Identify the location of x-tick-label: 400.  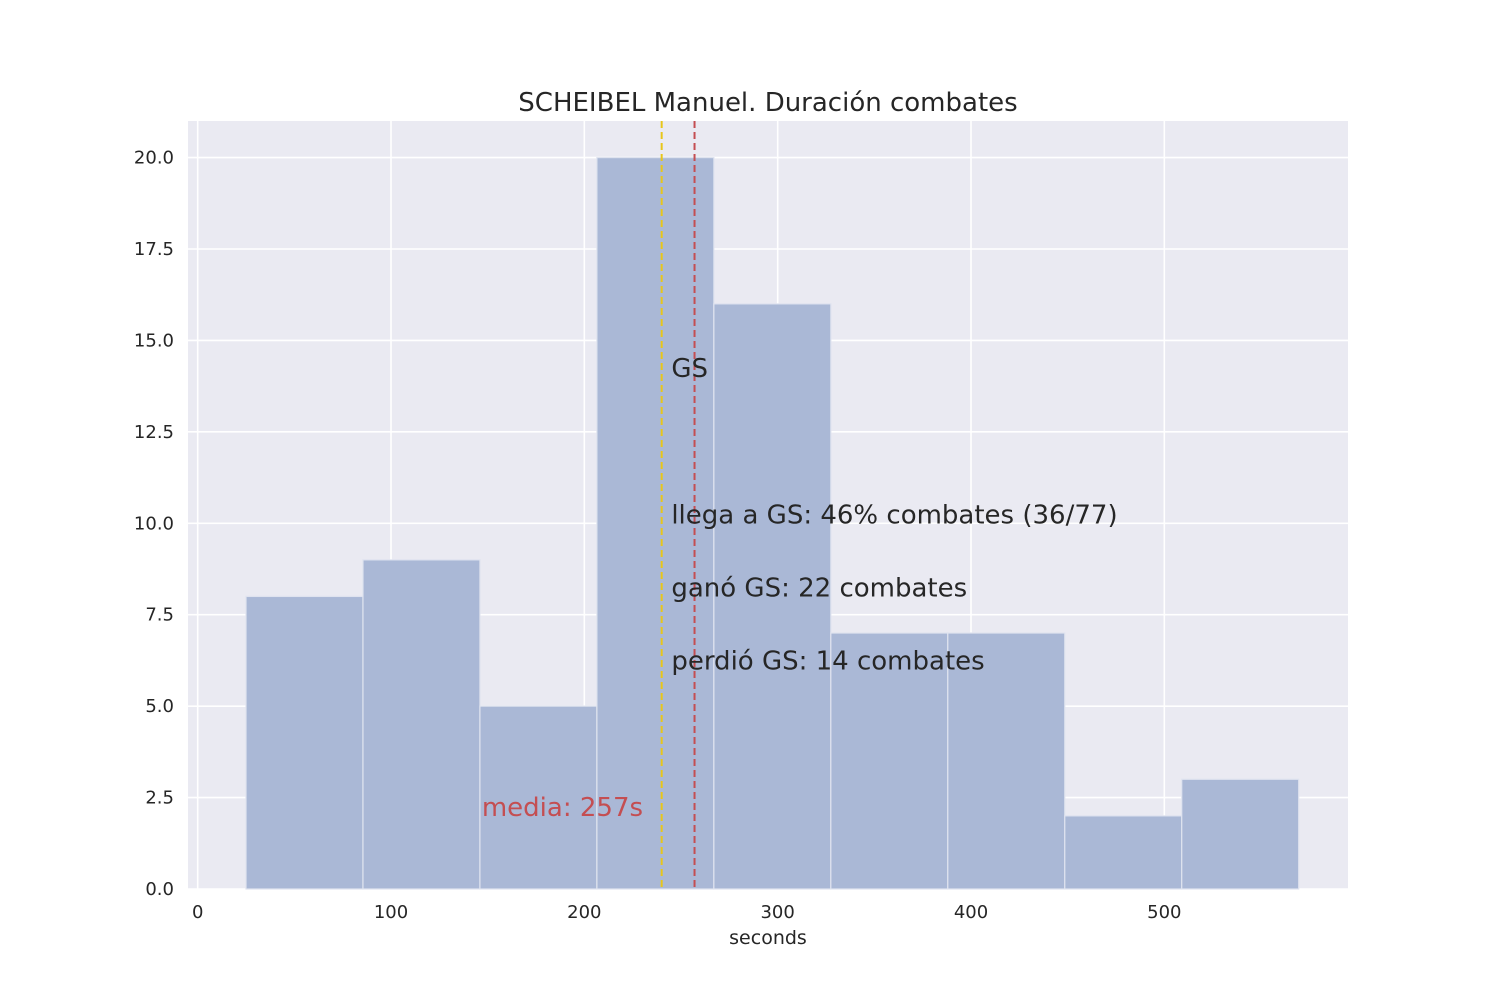
(971, 912).